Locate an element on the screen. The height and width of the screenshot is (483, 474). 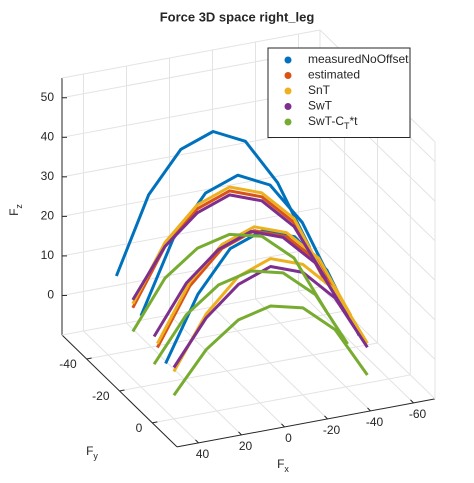
legend-box is located at coordinates (339, 92).